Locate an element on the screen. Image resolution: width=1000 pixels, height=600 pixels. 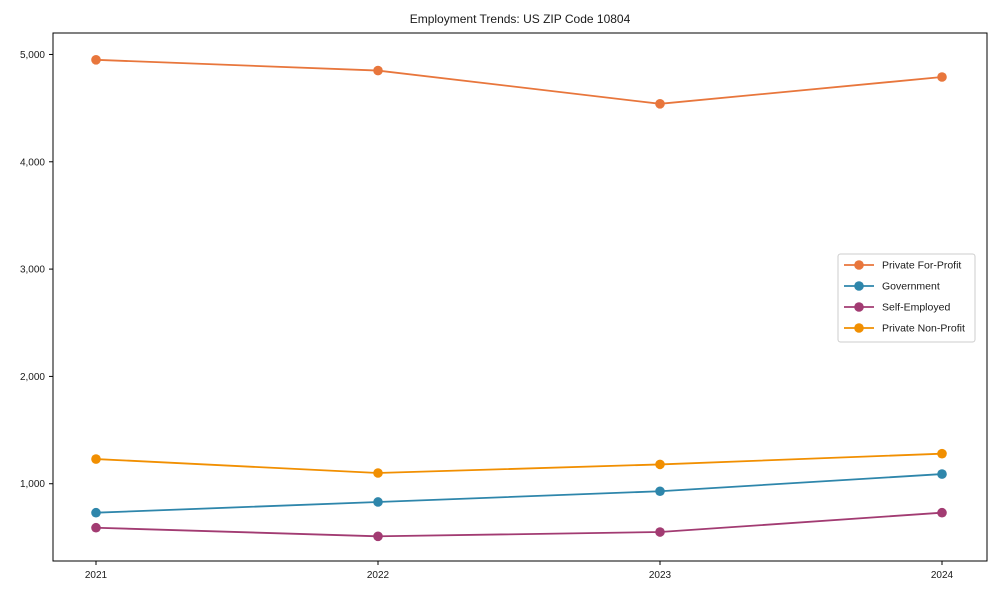
legend-item-private-non-profit: Private Non-Profit is located at coordinates (904, 329).